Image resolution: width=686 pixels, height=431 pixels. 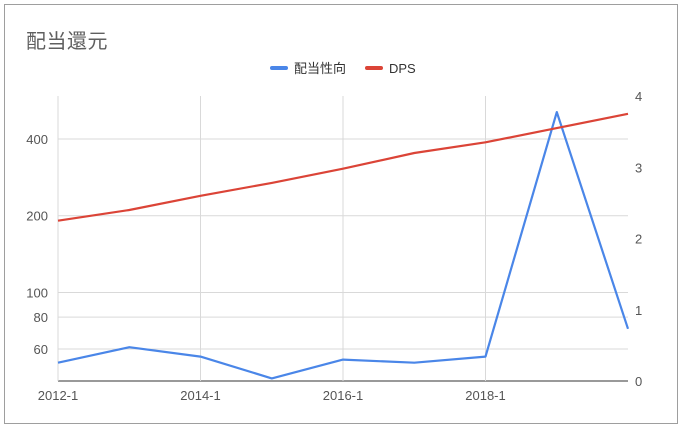 What do you see at coordinates (67, 41) in the screenshot?
I see `chart-title: 配当還元` at bounding box center [67, 41].